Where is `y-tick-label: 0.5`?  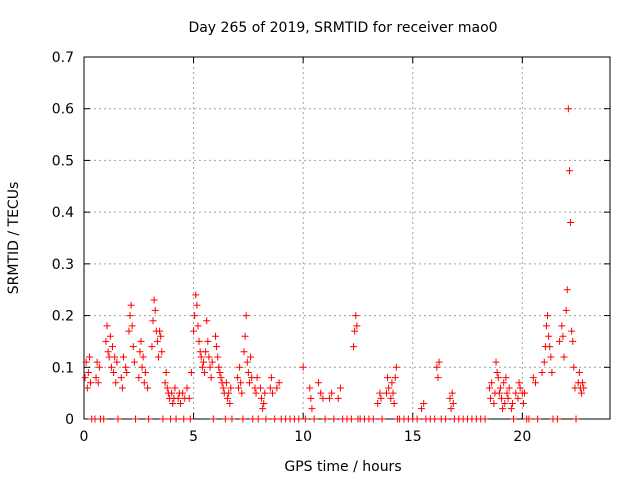 y-tick-label: 0.5 is located at coordinates (63, 161).